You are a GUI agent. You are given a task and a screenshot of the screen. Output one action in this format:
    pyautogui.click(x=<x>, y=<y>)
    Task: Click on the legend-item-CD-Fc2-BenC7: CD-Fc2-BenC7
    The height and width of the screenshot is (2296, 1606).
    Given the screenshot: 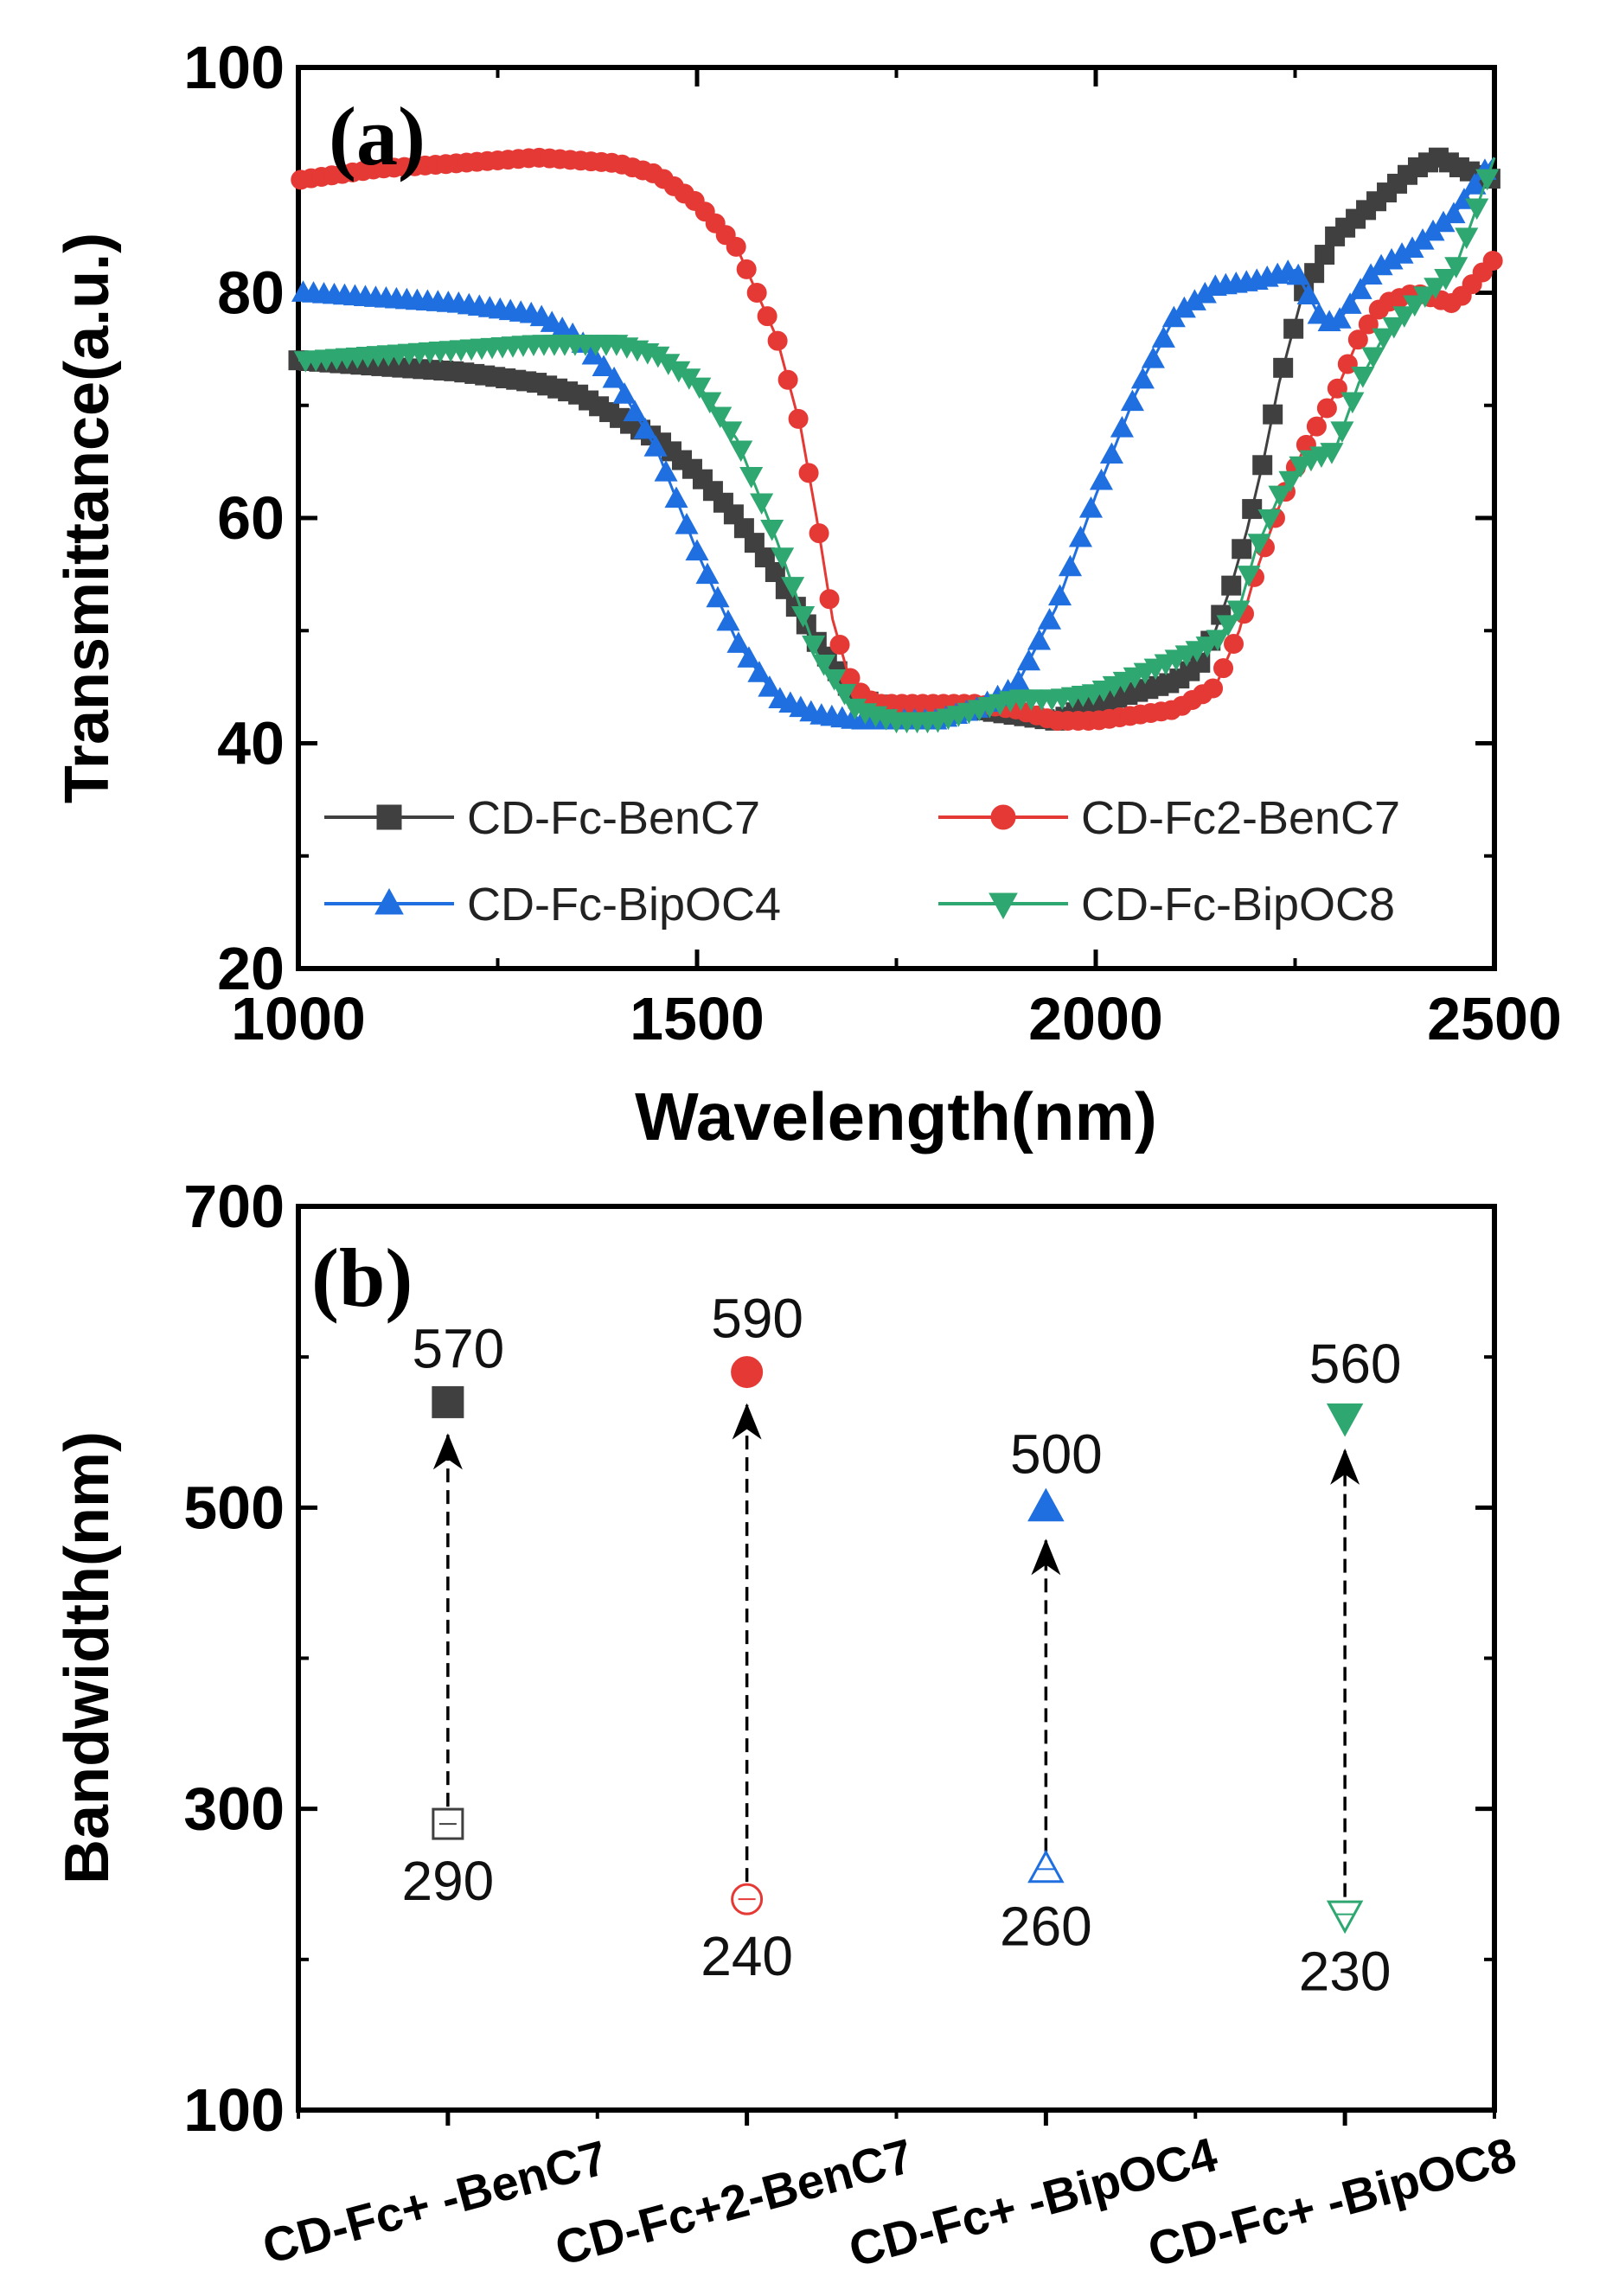 What is the action you would take?
    pyautogui.click(x=1169, y=818)
    